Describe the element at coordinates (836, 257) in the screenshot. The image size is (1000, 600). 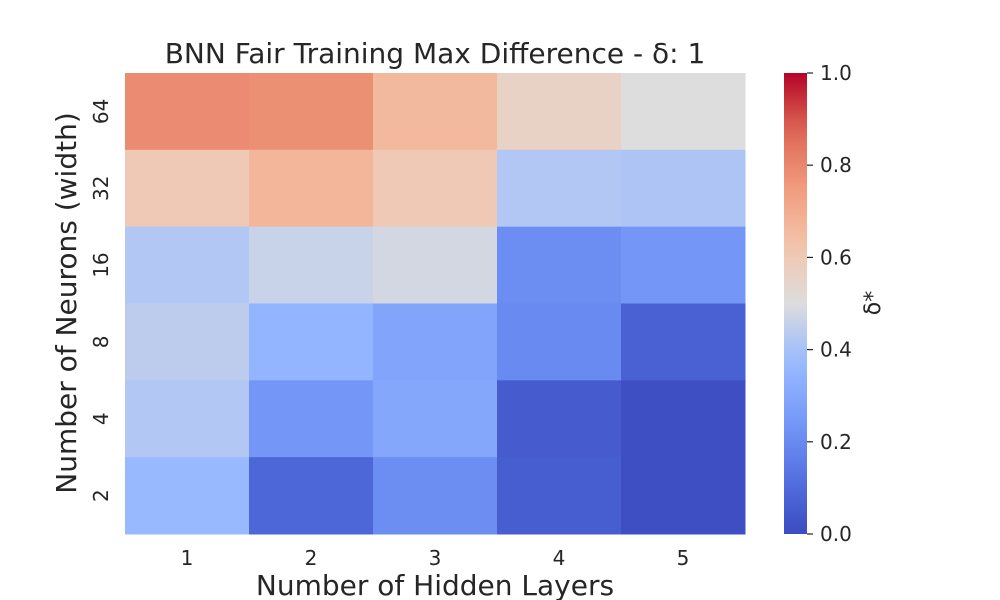
I see `colorbar-tick-label: 0.6` at that location.